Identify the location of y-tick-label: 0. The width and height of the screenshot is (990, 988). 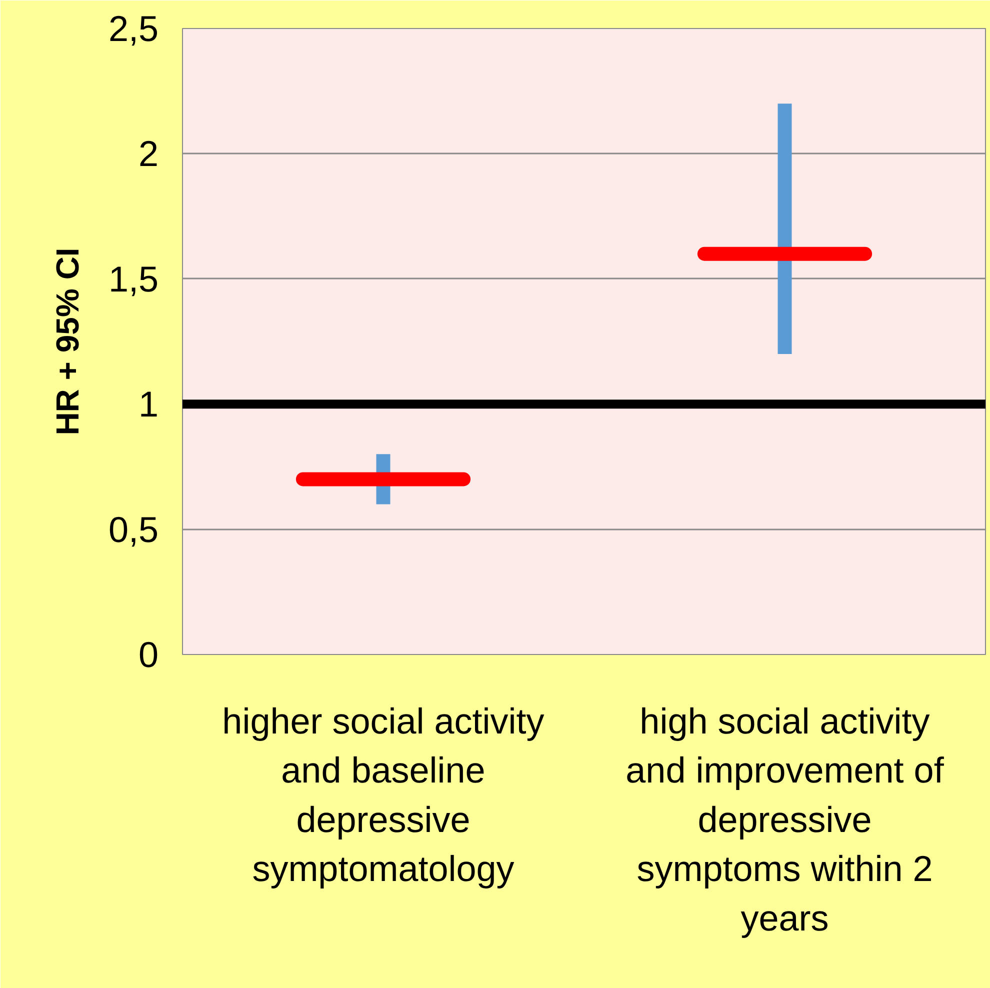
(148, 654).